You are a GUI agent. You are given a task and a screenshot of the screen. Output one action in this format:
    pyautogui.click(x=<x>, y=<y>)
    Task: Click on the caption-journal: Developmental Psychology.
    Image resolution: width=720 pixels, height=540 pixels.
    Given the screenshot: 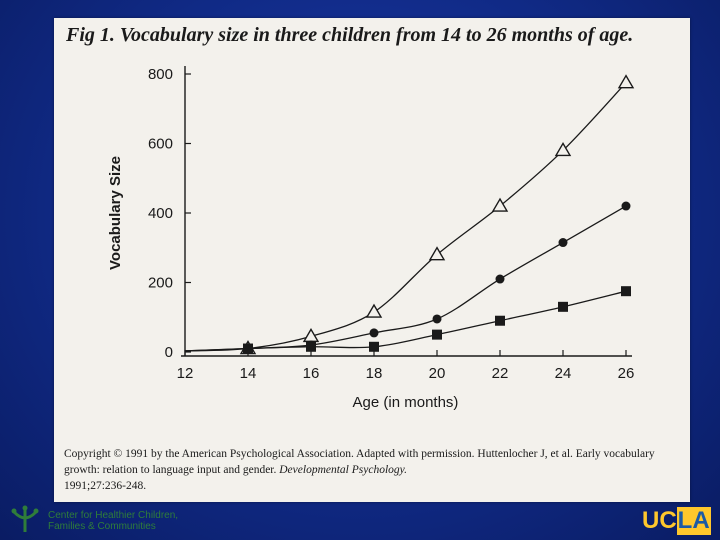 What is the action you would take?
    pyautogui.click(x=343, y=470)
    